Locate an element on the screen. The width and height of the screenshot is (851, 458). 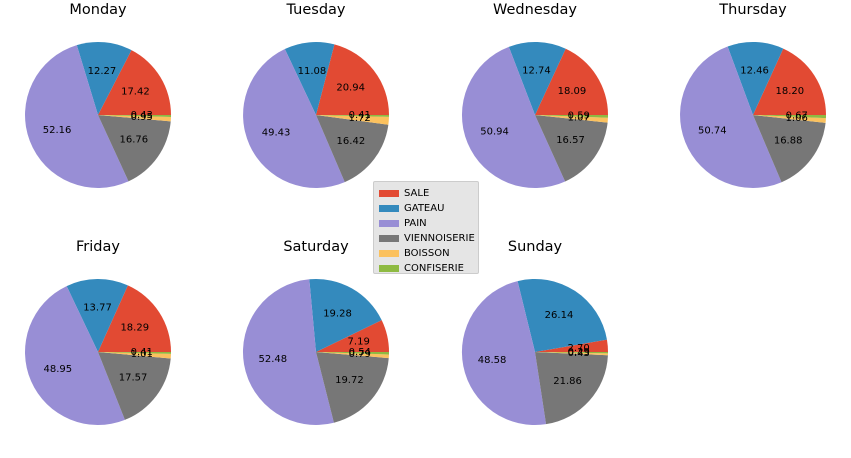
legend-item-sale: SALE is located at coordinates (426, 193).